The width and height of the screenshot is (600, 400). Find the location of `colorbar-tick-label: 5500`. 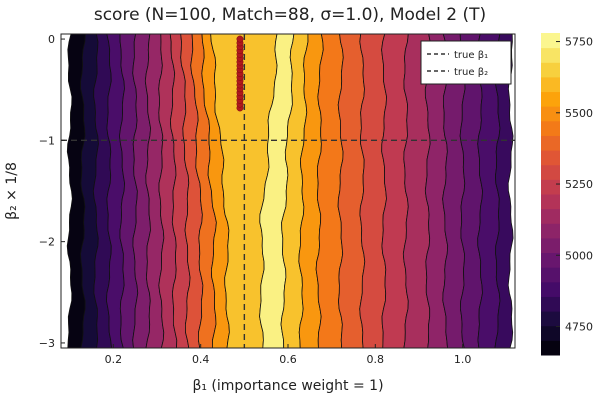

colorbar-tick-label: 5500 is located at coordinates (579, 113).